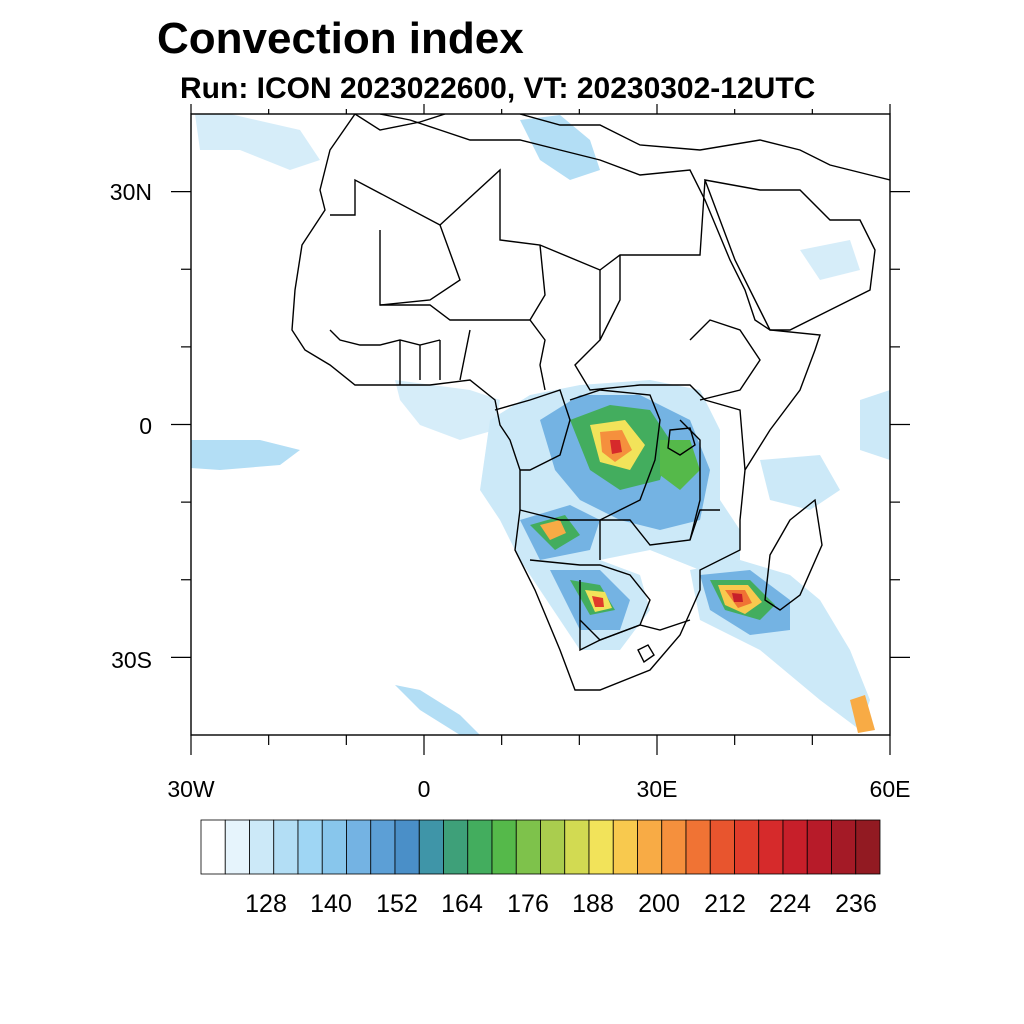  Describe the element at coordinates (789, 255) in the screenshot. I see `arabia-outline` at that location.